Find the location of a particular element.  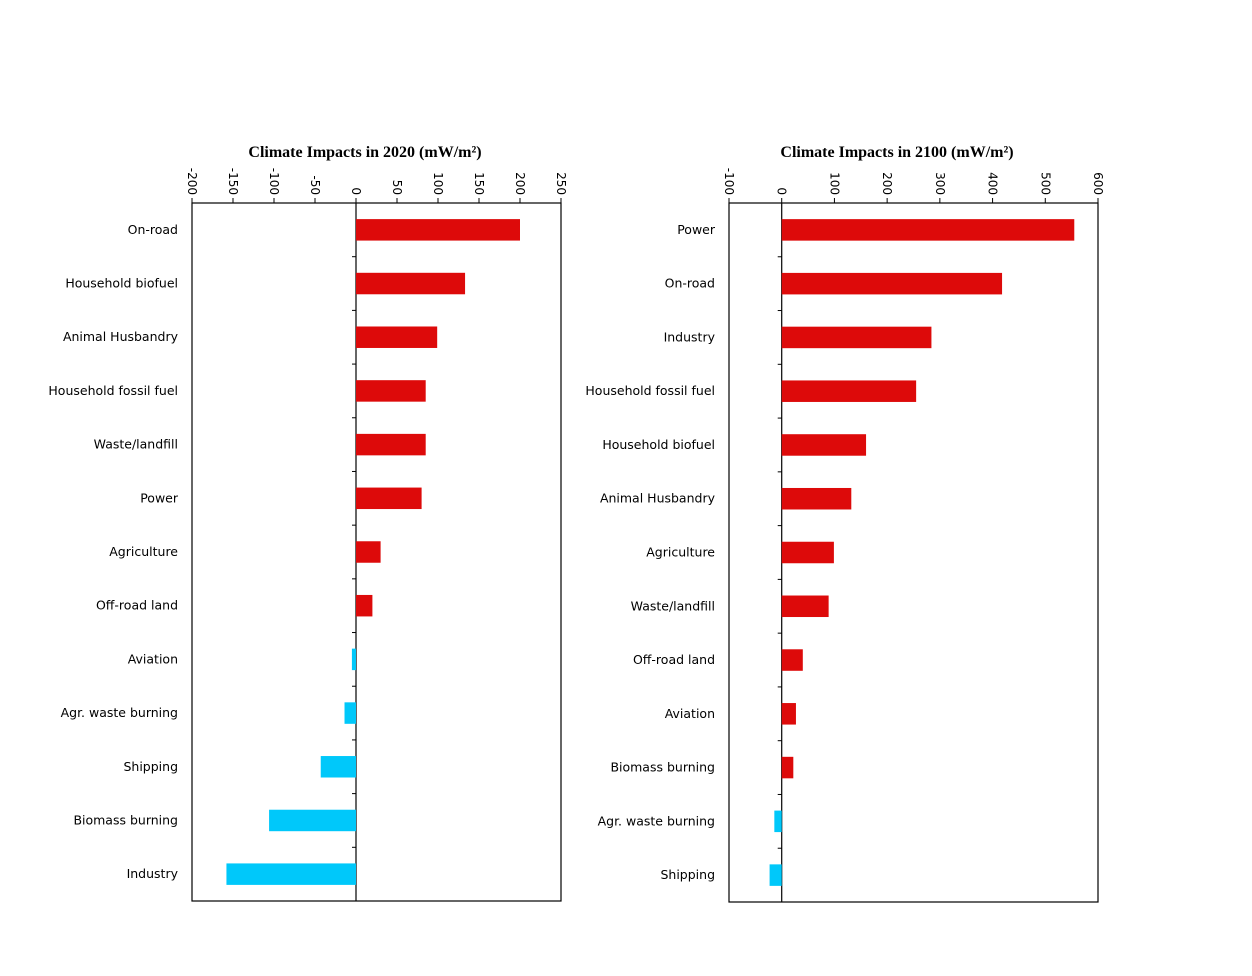

x-tick-label: 250 is located at coordinates (561, 183).